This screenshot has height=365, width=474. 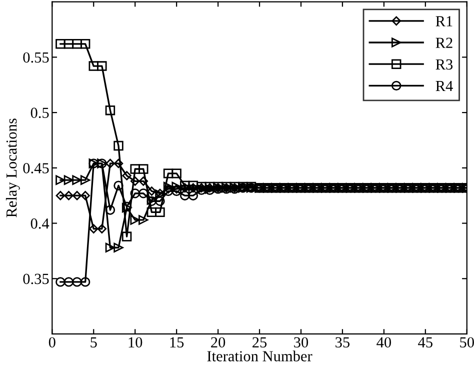 I want to click on x-axis-title: Iteration Number, so click(x=259, y=356).